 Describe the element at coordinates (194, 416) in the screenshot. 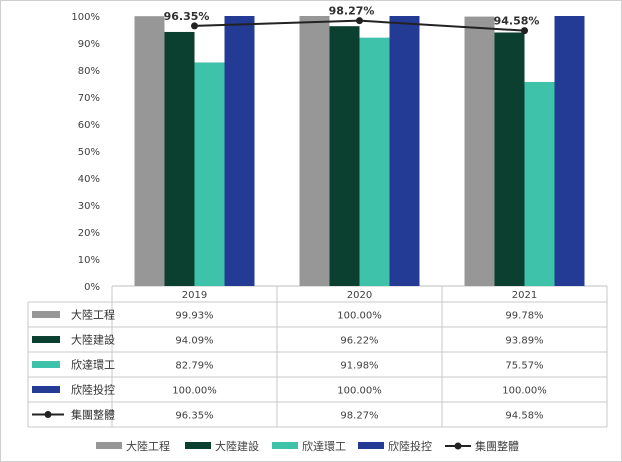

I see `table-cell: 96.35%` at that location.